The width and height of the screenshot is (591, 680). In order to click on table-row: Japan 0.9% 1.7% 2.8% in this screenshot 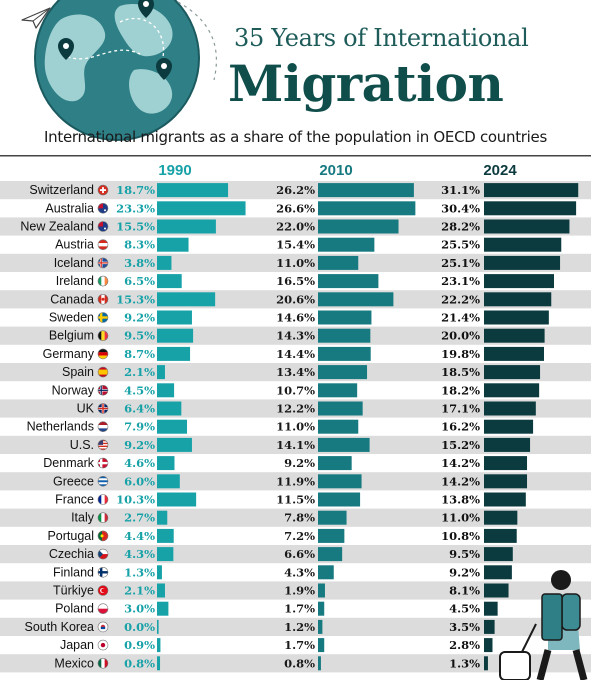, I will do `click(276, 645)`.